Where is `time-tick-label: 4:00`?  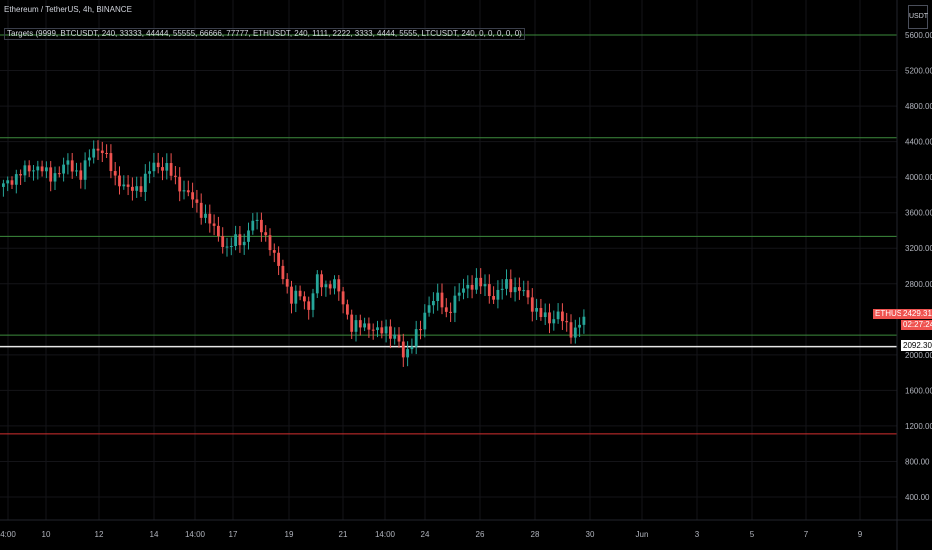
time-tick-label: 4:00 is located at coordinates (8, 534).